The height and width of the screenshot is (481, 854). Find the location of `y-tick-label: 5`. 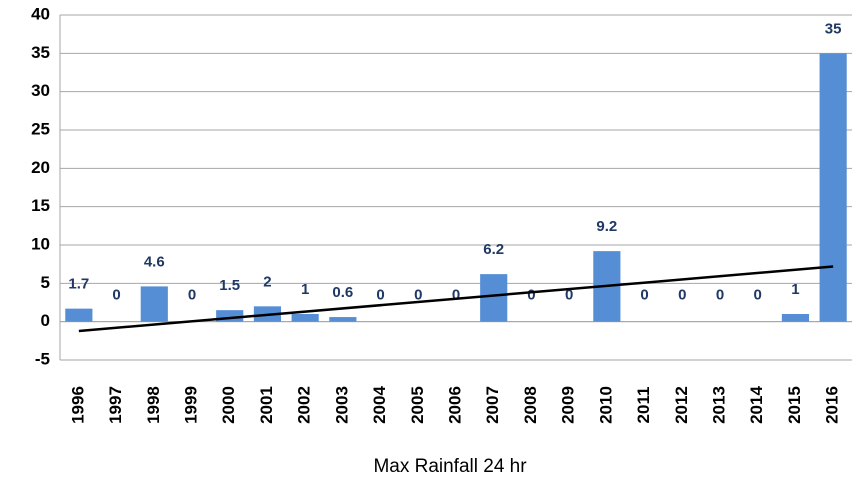

y-tick-label: 5 is located at coordinates (45, 282).